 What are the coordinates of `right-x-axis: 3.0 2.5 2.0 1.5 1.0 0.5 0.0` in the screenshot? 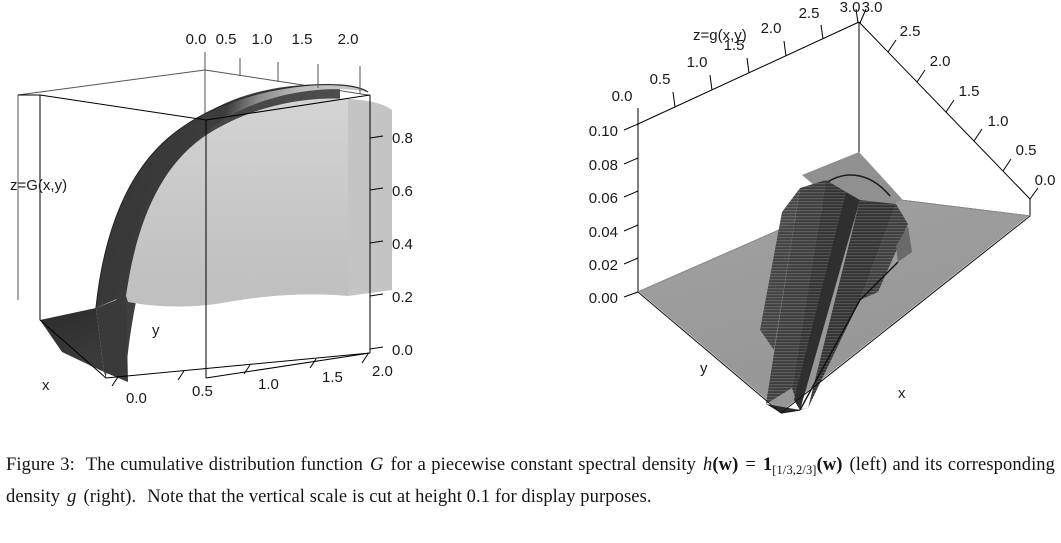 It's located at (957, 100).